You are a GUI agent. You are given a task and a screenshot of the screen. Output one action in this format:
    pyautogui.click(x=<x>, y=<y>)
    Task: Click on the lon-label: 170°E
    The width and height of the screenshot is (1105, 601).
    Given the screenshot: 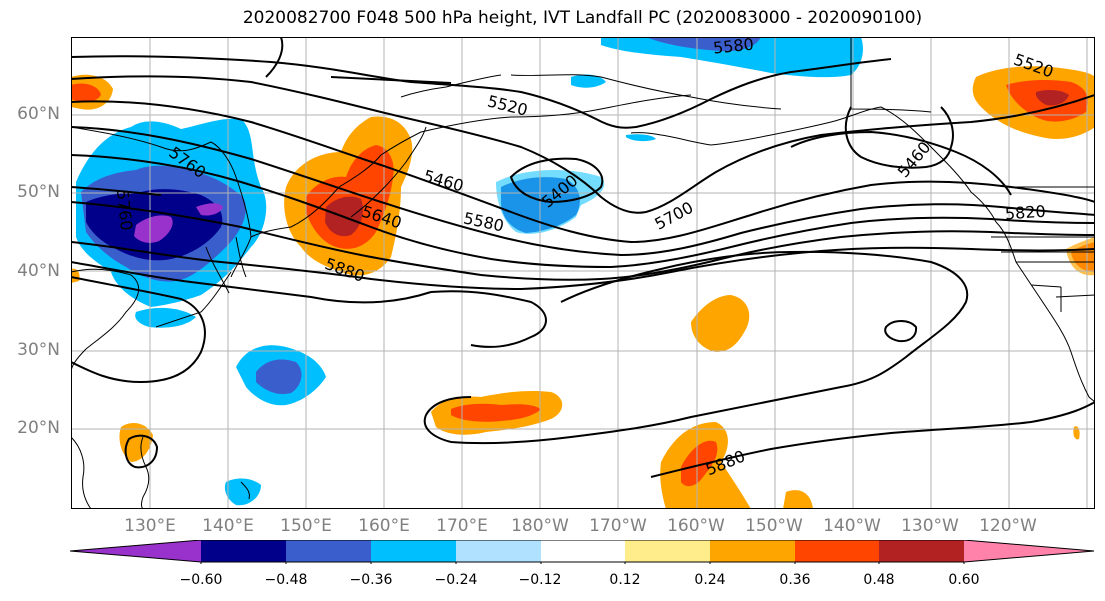 What is the action you would take?
    pyautogui.click(x=462, y=526)
    